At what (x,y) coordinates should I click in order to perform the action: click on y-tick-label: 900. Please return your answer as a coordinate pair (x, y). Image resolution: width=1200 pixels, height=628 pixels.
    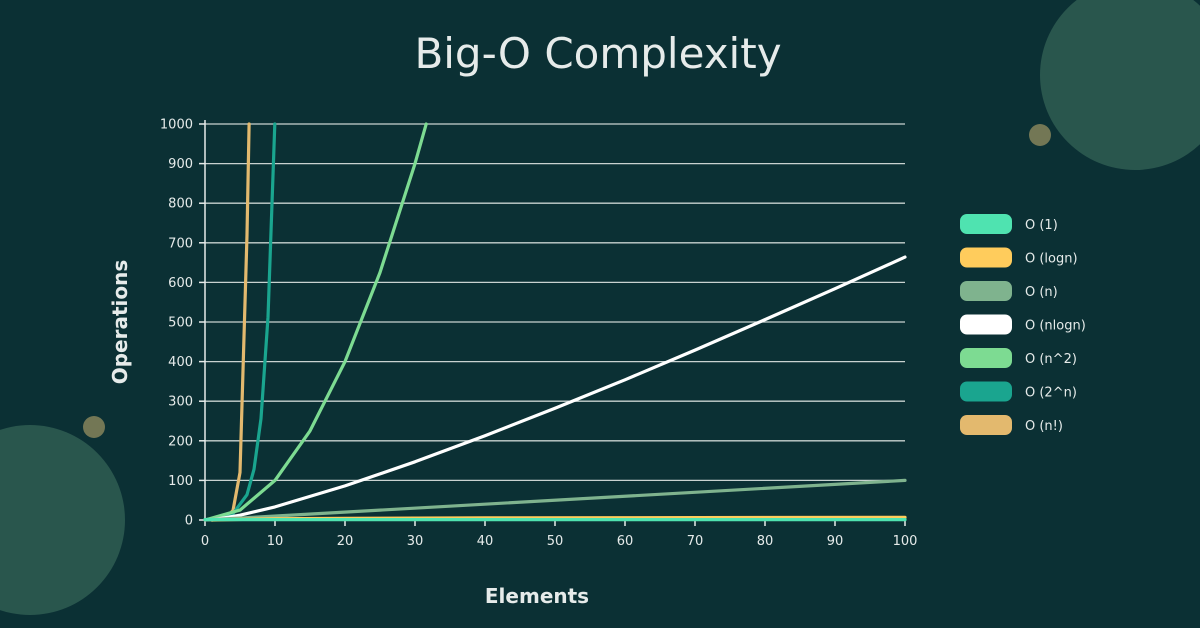
    Looking at the image, I should click on (180, 164).